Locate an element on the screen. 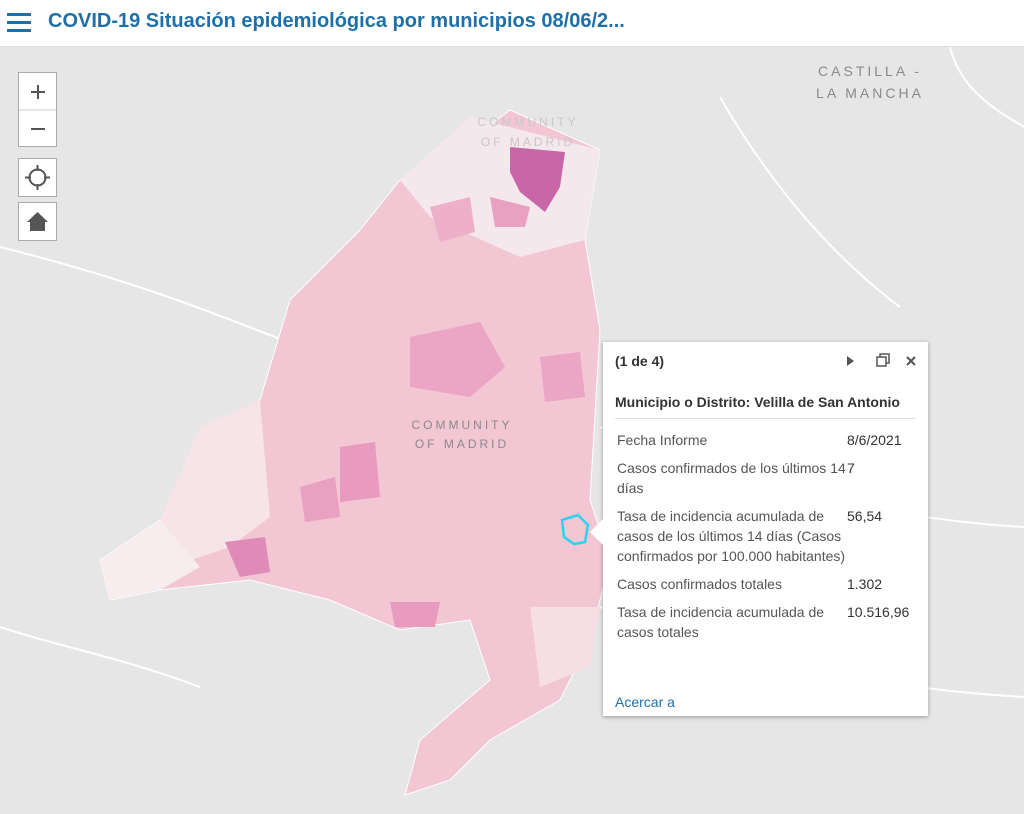 The height and width of the screenshot is (814, 1024). menu-icon is located at coordinates (20, 23).